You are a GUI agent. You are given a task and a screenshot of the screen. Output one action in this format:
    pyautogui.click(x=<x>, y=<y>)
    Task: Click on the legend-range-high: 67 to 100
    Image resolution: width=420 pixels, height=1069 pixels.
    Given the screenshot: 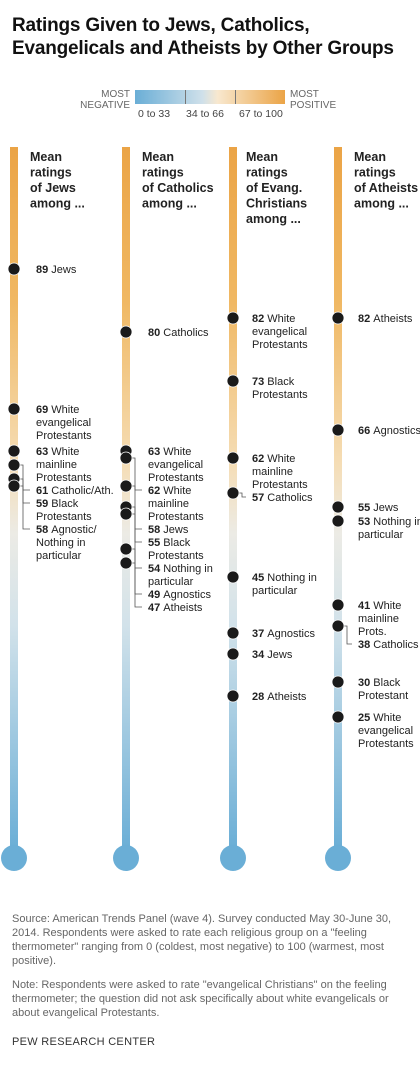 What is the action you would take?
    pyautogui.click(x=261, y=114)
    